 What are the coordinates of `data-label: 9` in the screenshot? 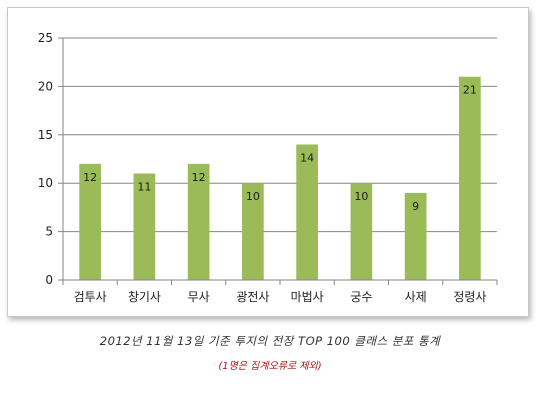 It's located at (415, 206).